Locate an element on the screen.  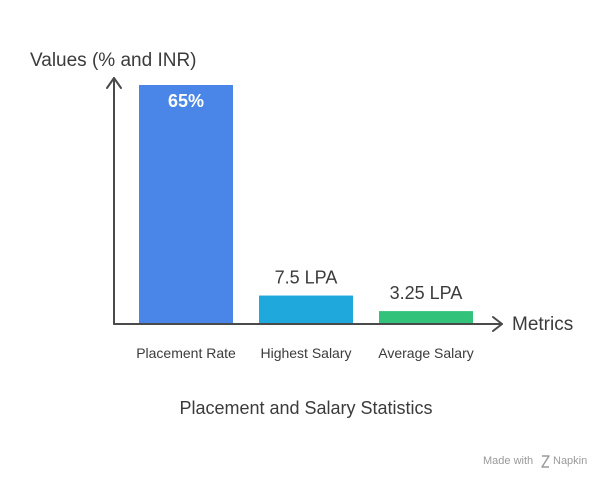
y-axis-label: Values (% and INR) is located at coordinates (113, 60).